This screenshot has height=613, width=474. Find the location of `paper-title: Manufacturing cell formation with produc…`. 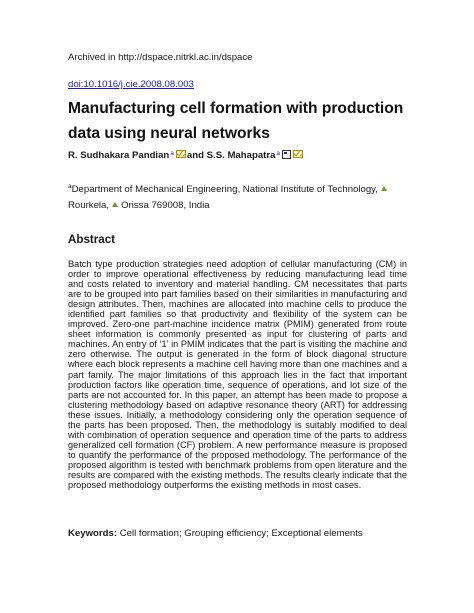

paper-title: Manufacturing cell formation with produc… is located at coordinates (236, 121).